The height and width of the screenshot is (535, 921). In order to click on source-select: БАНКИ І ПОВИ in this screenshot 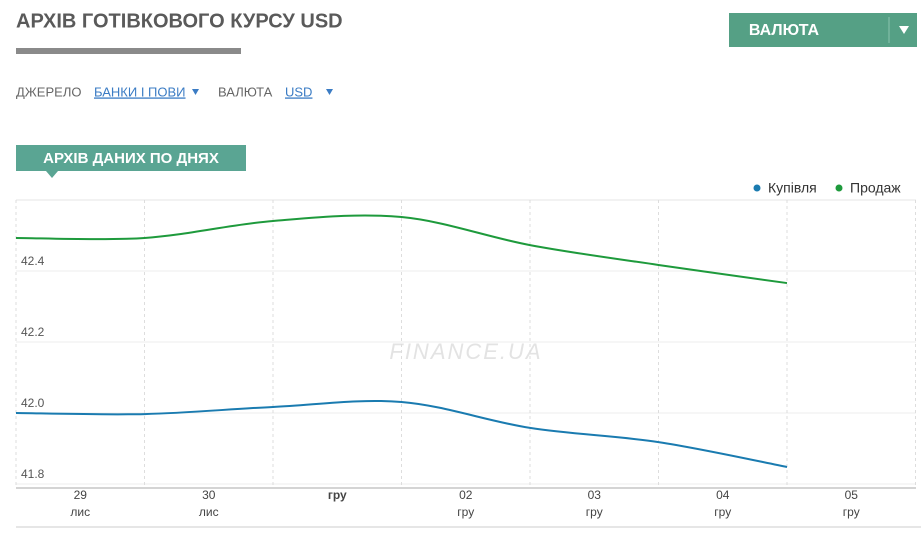, I will do `click(140, 91)`.